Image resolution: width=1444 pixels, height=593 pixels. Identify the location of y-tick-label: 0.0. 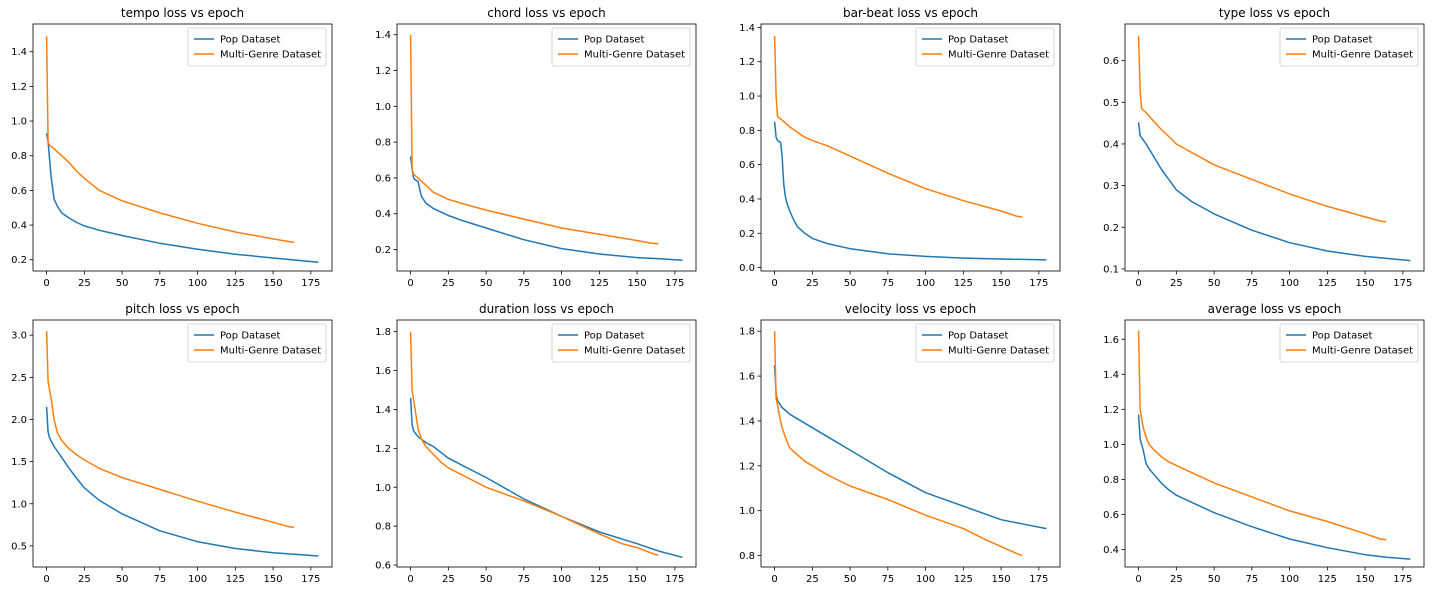
(747, 268).